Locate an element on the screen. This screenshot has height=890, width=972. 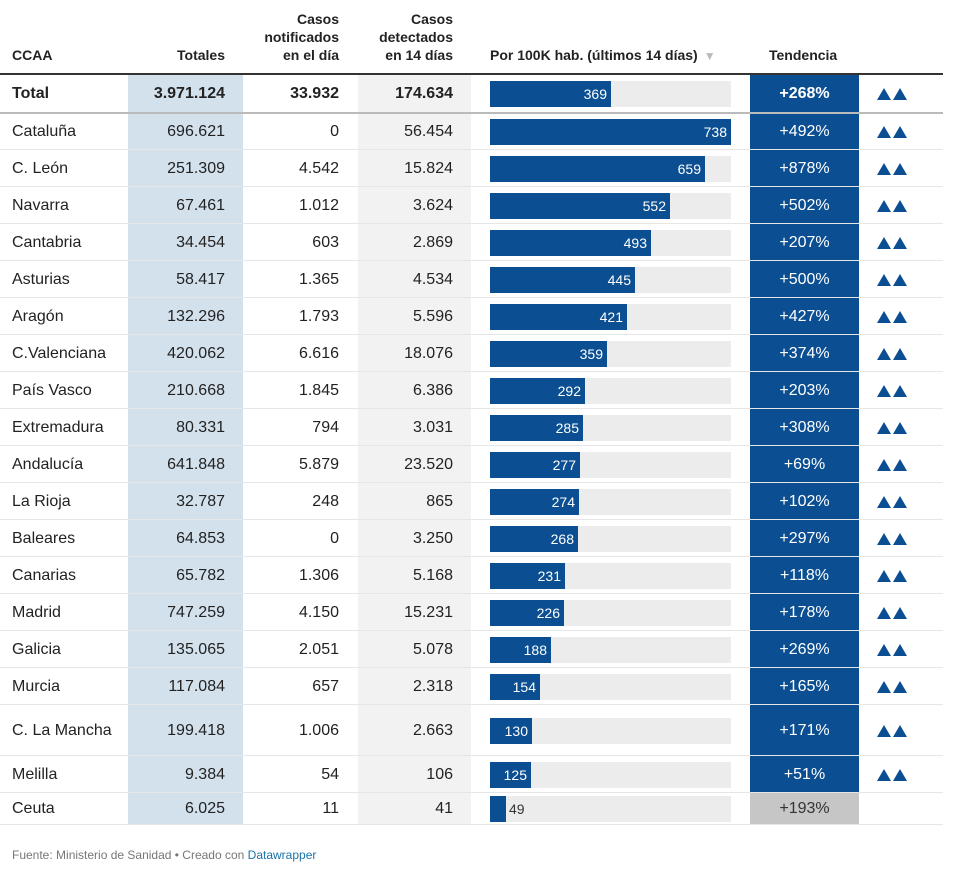
notificados-value: 4.150 is located at coordinates (318, 612).